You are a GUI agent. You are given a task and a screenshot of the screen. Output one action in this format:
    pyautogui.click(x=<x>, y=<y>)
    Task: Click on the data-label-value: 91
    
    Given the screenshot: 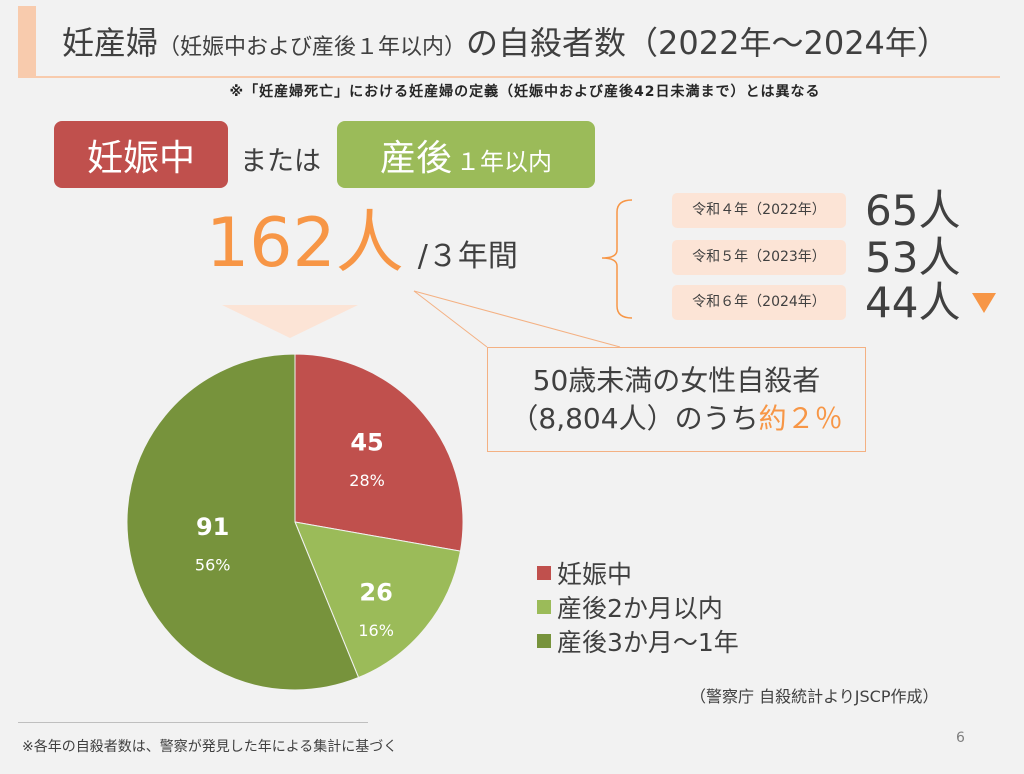 What is the action you would take?
    pyautogui.click(x=212, y=527)
    